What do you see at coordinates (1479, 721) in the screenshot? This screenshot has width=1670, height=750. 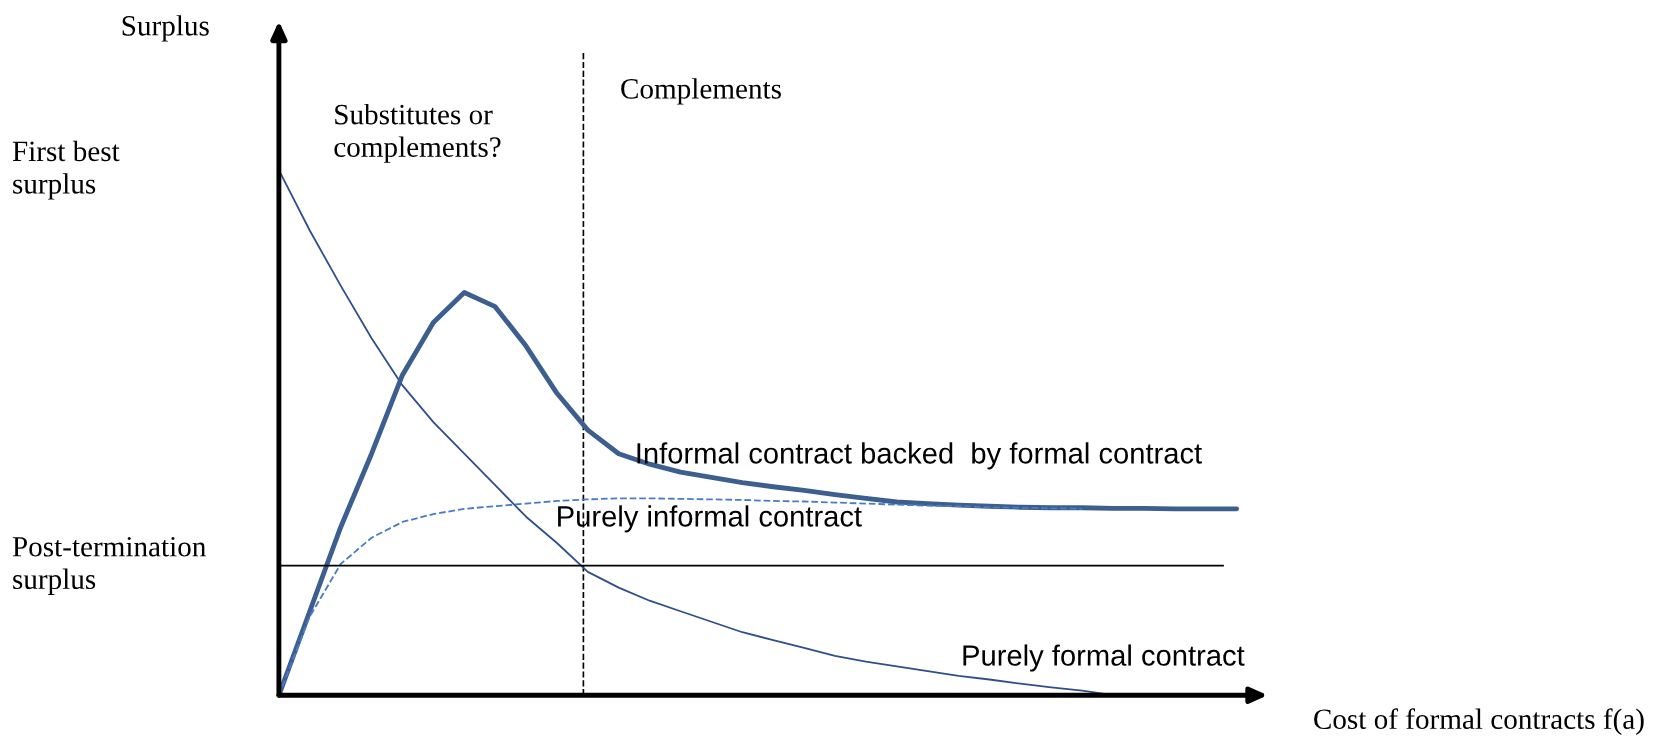 I see `x-axis-title: Cost of formal contracts f(a)` at bounding box center [1479, 721].